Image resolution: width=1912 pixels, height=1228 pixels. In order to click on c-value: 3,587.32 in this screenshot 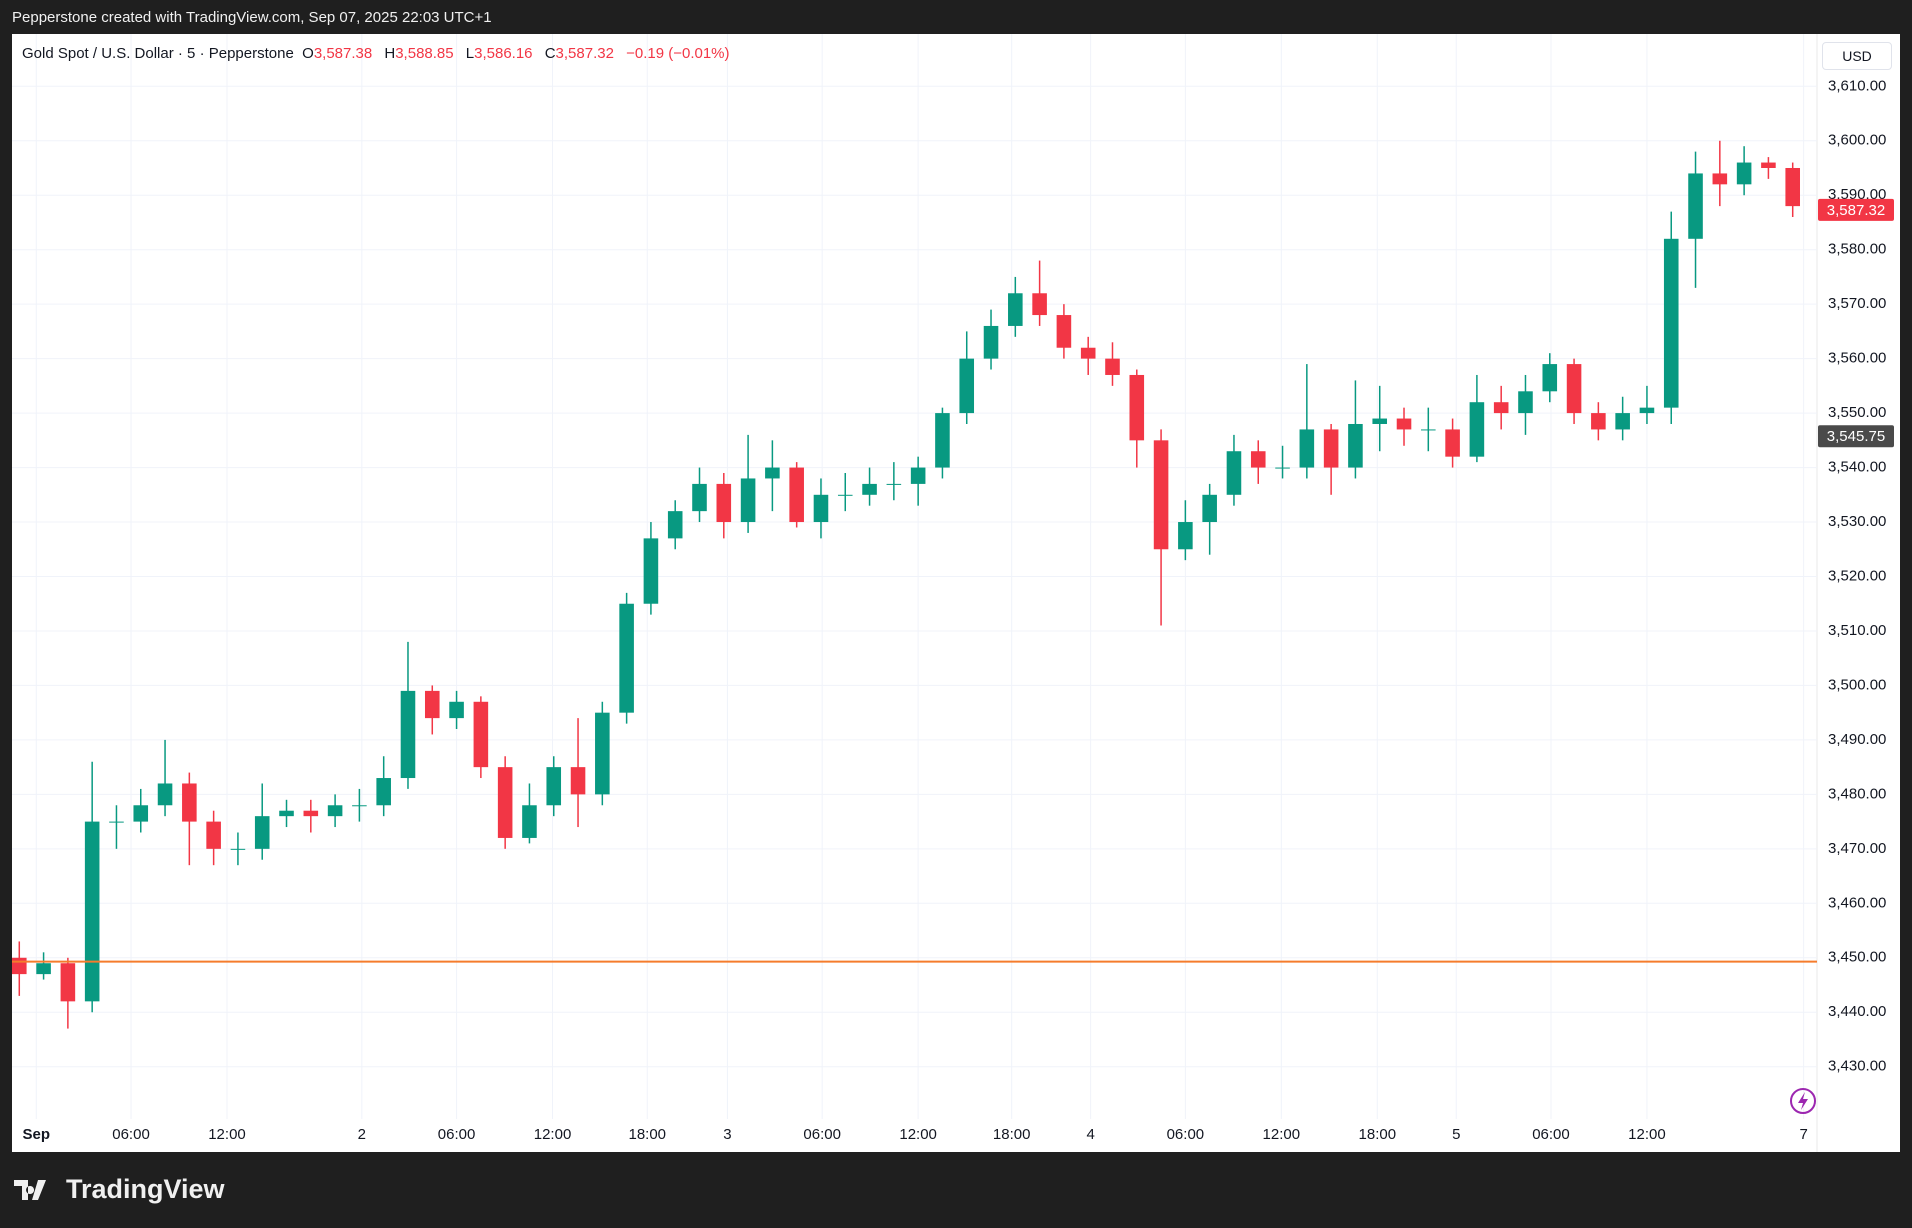, I will do `click(584, 53)`.